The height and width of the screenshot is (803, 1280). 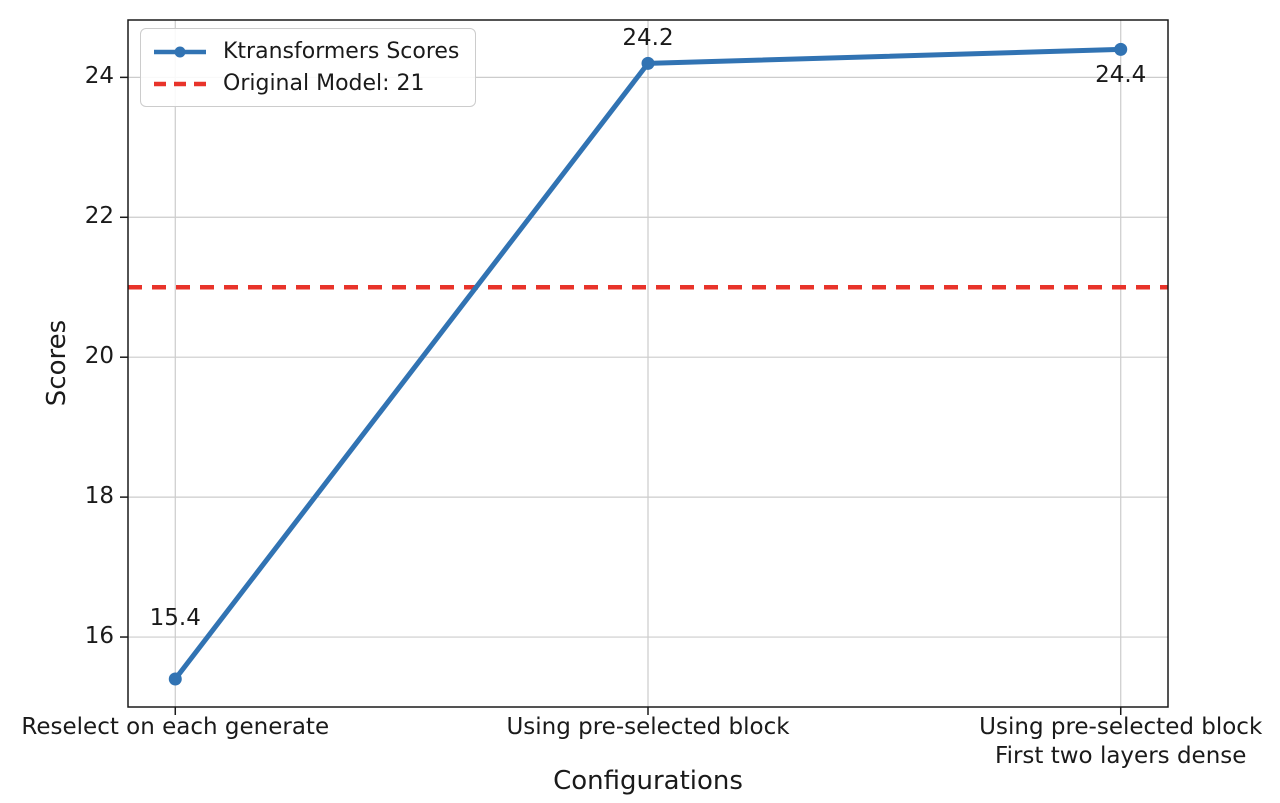 What do you see at coordinates (99, 496) in the screenshot?
I see `y-tick-label: 18` at bounding box center [99, 496].